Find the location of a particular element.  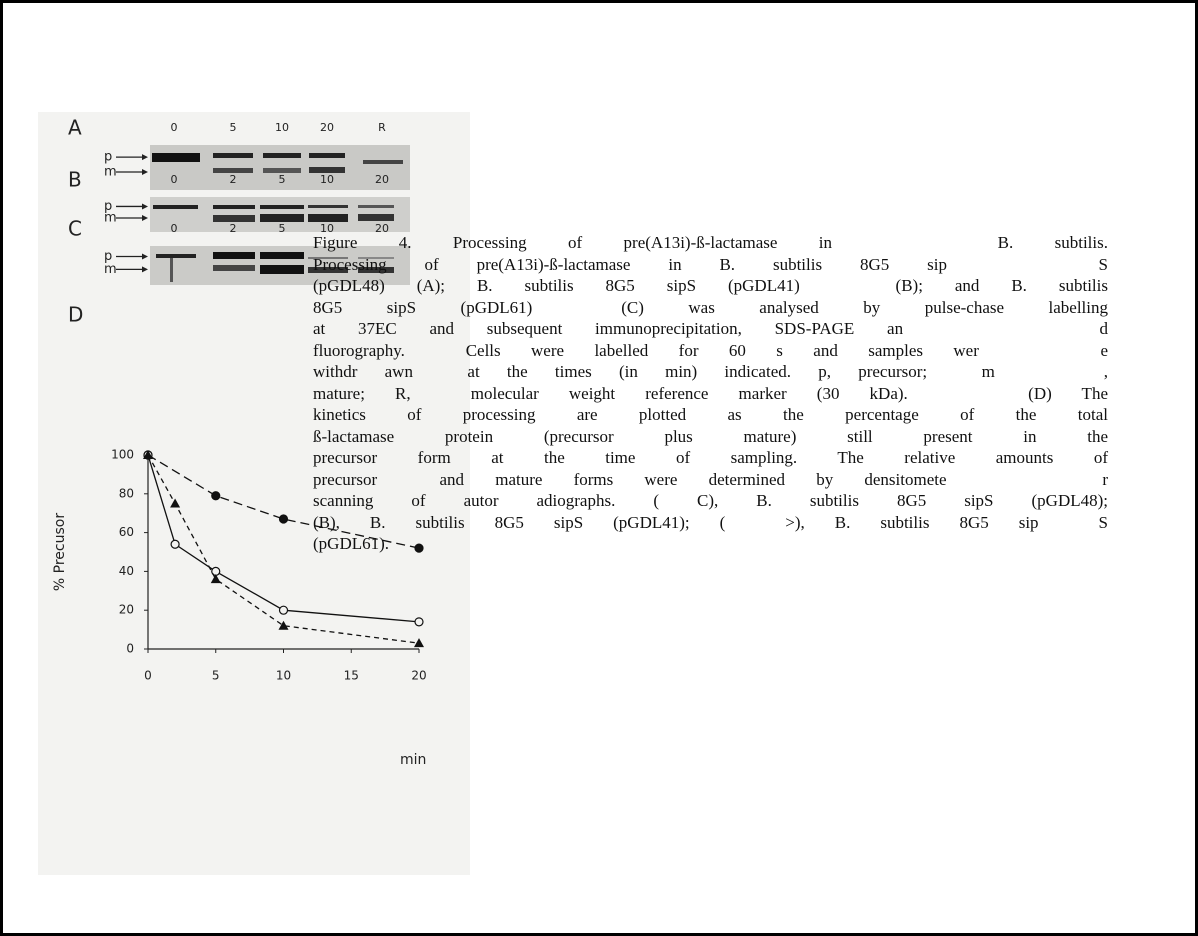

y-tick-label: 60 is located at coordinates (126, 532).